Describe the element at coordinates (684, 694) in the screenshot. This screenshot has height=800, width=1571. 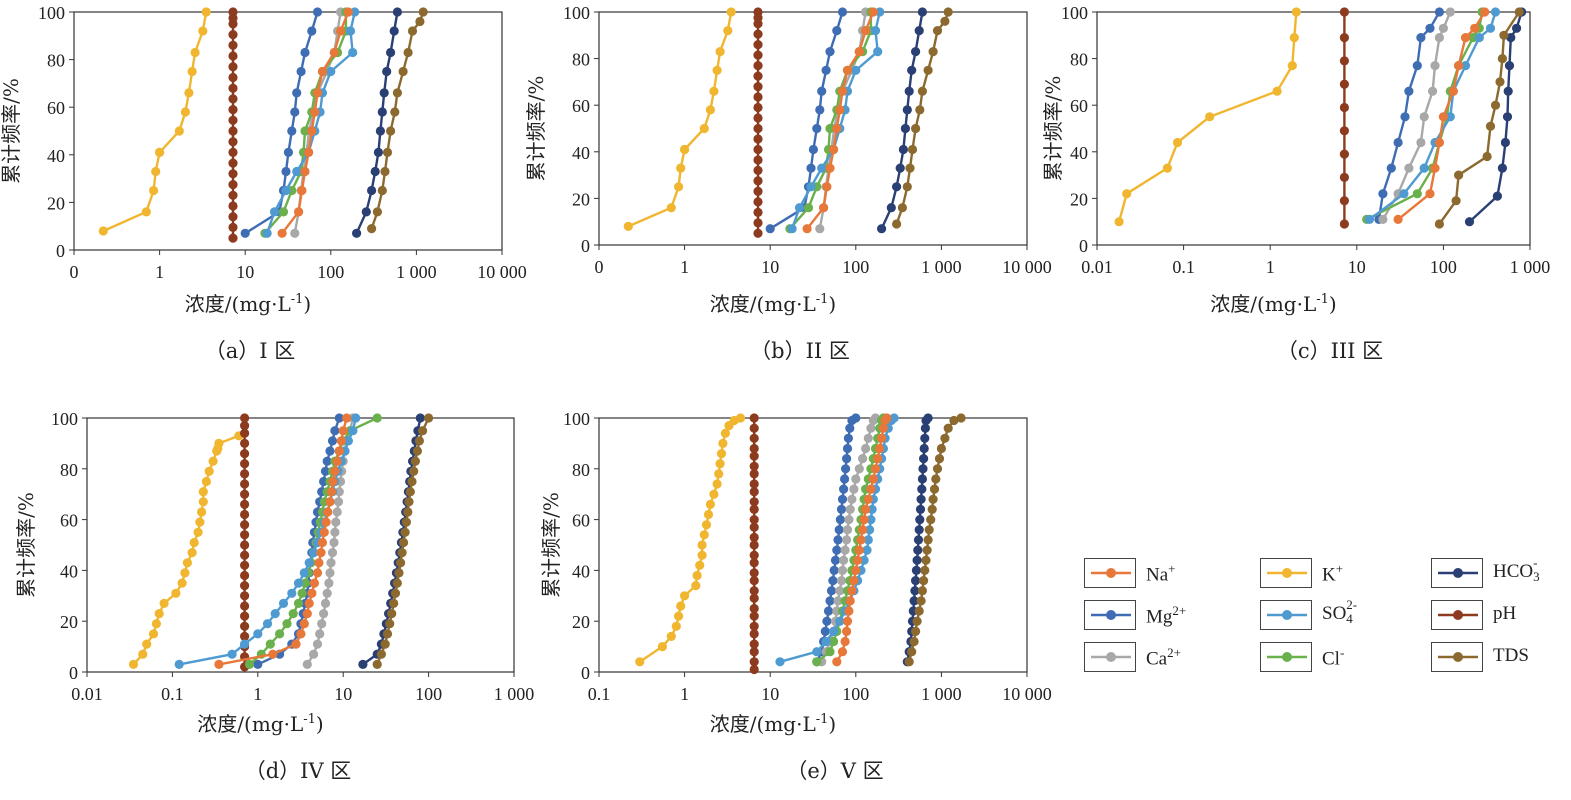
I see `x-tick-label: 1` at that location.